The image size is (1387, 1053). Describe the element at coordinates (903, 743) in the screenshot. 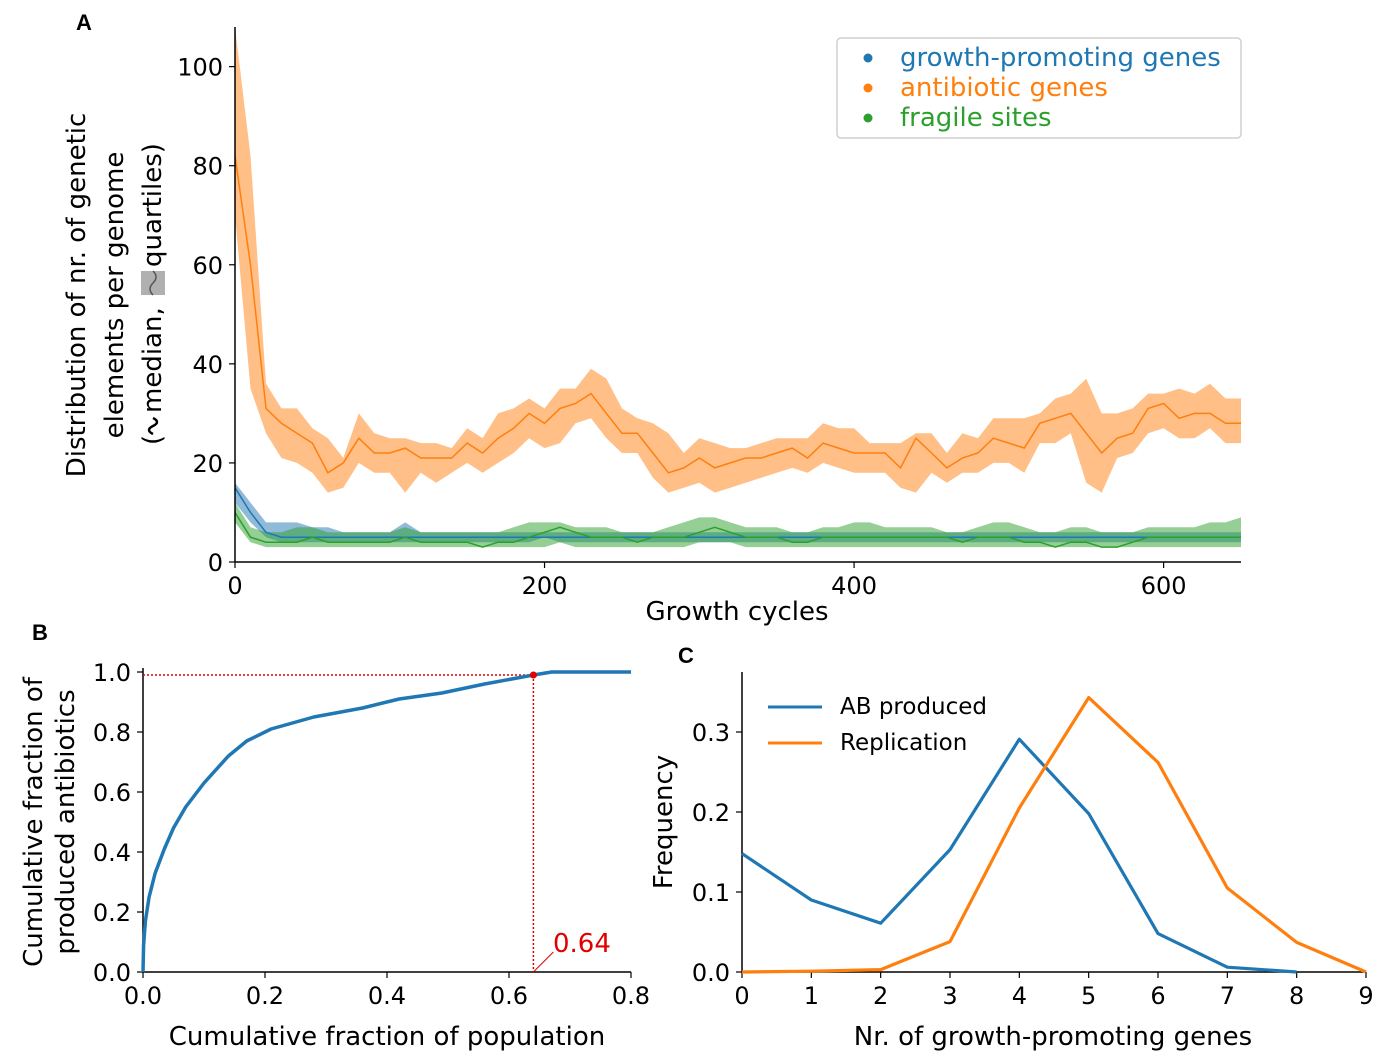

I see `legend-label-replication: Replication` at that location.